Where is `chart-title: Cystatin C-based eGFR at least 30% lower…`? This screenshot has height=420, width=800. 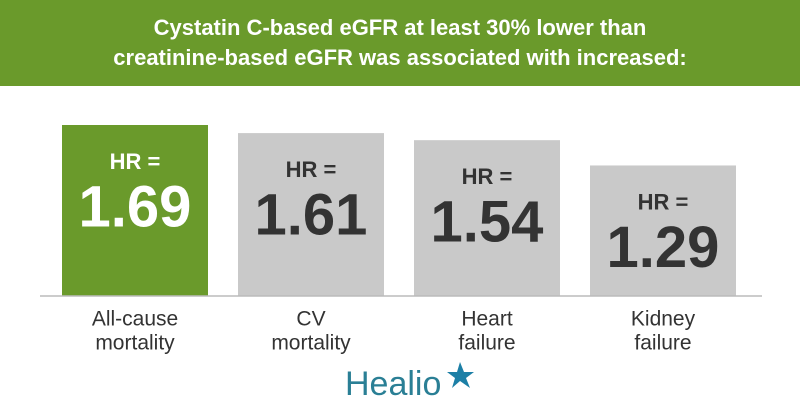
chart-title: Cystatin C-based eGFR at least 30% lower… is located at coordinates (400, 27).